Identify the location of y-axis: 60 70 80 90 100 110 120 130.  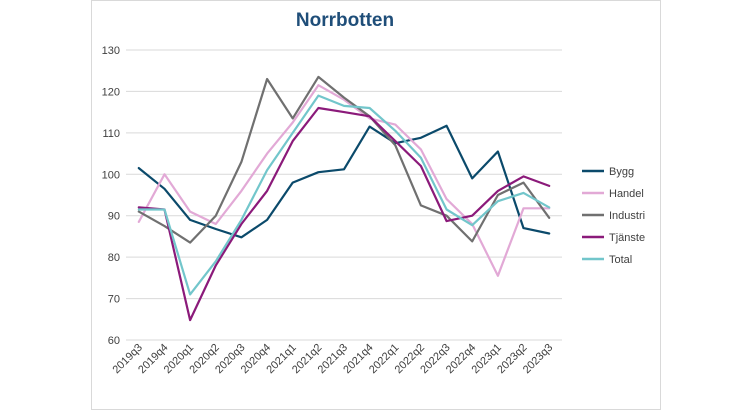
(111, 196).